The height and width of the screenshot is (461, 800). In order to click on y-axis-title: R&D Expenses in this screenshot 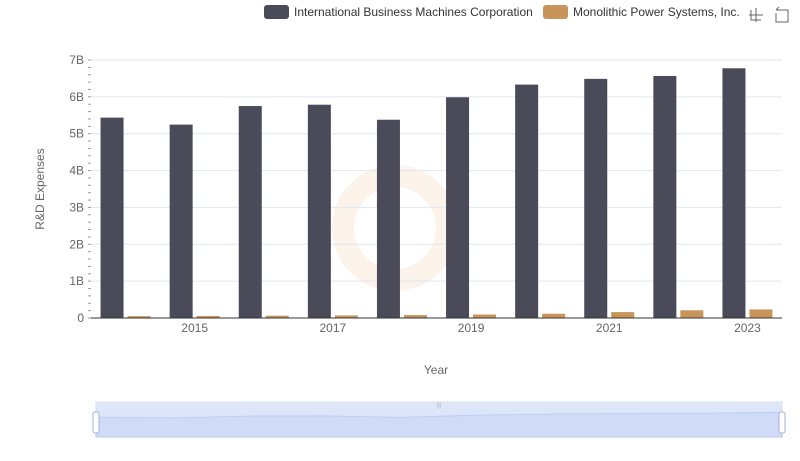, I will do `click(40, 188)`.